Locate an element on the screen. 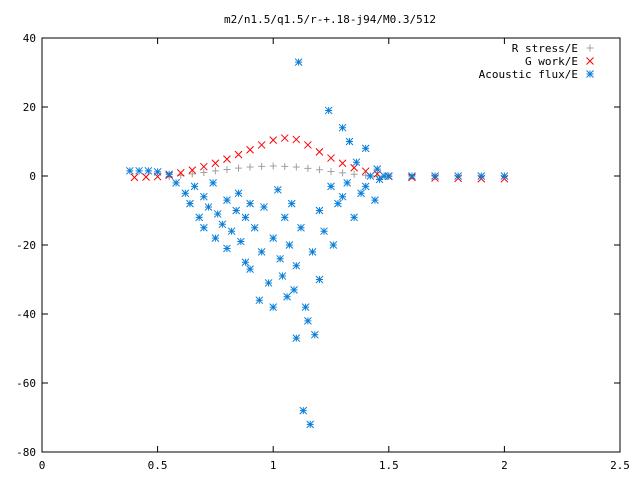 The height and width of the screenshot is (480, 640). y-tick-label: 0 is located at coordinates (32, 176).